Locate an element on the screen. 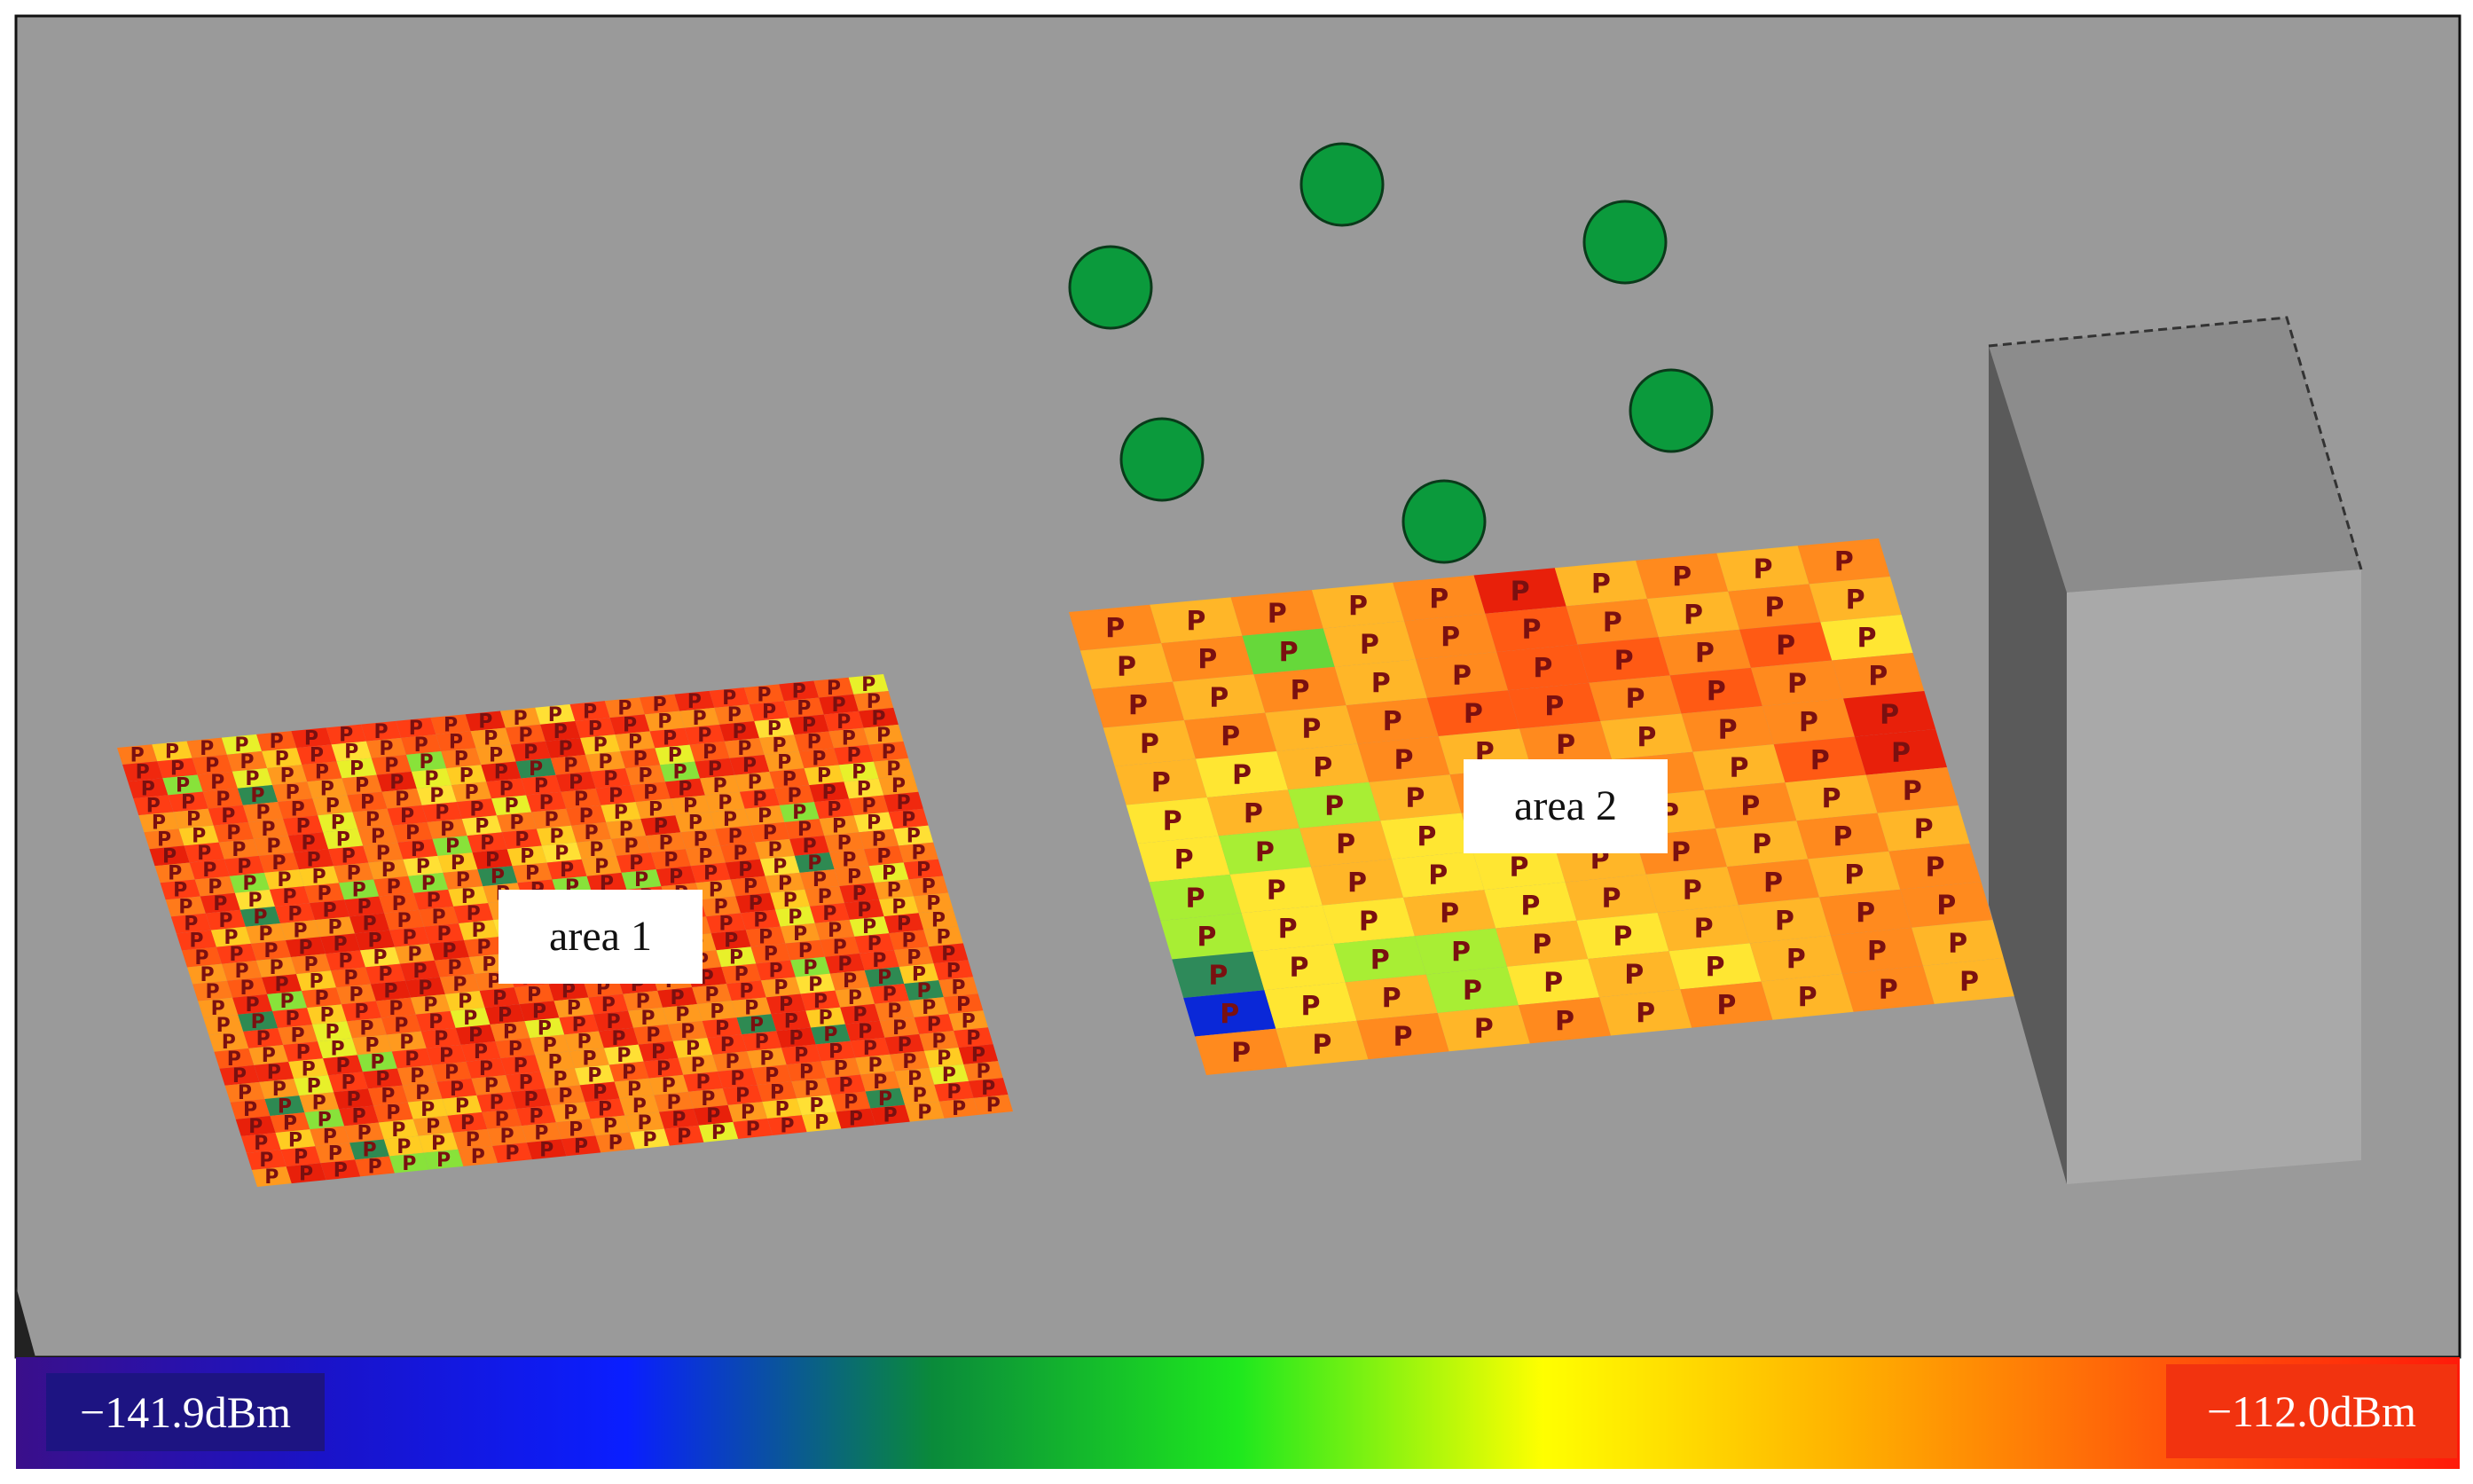 Image resolution: width=2473 pixels, height=1484 pixels. area2-label: area 2 is located at coordinates (1566, 806).